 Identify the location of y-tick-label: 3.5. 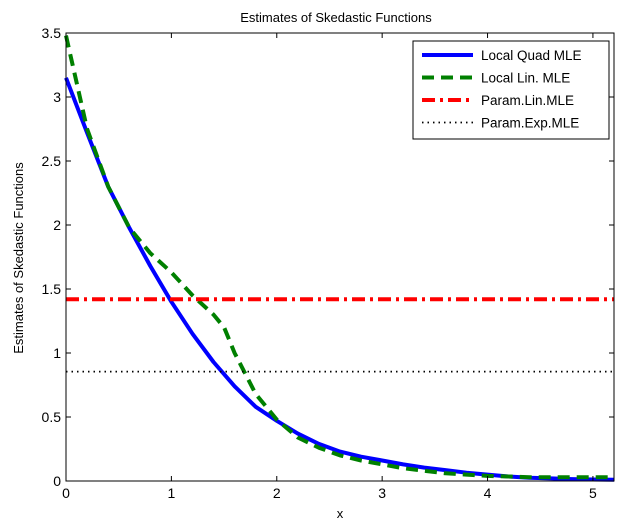
(52, 33).